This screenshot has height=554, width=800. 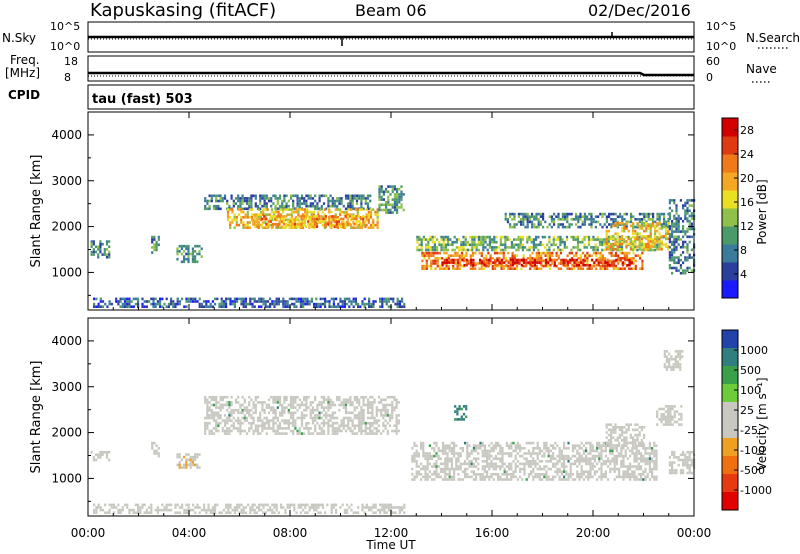 I want to click on y-tick-label: 3000, so click(x=66, y=181).